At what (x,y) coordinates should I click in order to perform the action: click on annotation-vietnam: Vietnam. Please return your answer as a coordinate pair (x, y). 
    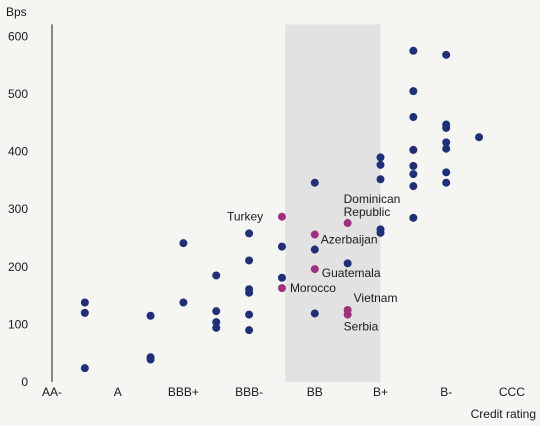
    Looking at the image, I should click on (376, 298).